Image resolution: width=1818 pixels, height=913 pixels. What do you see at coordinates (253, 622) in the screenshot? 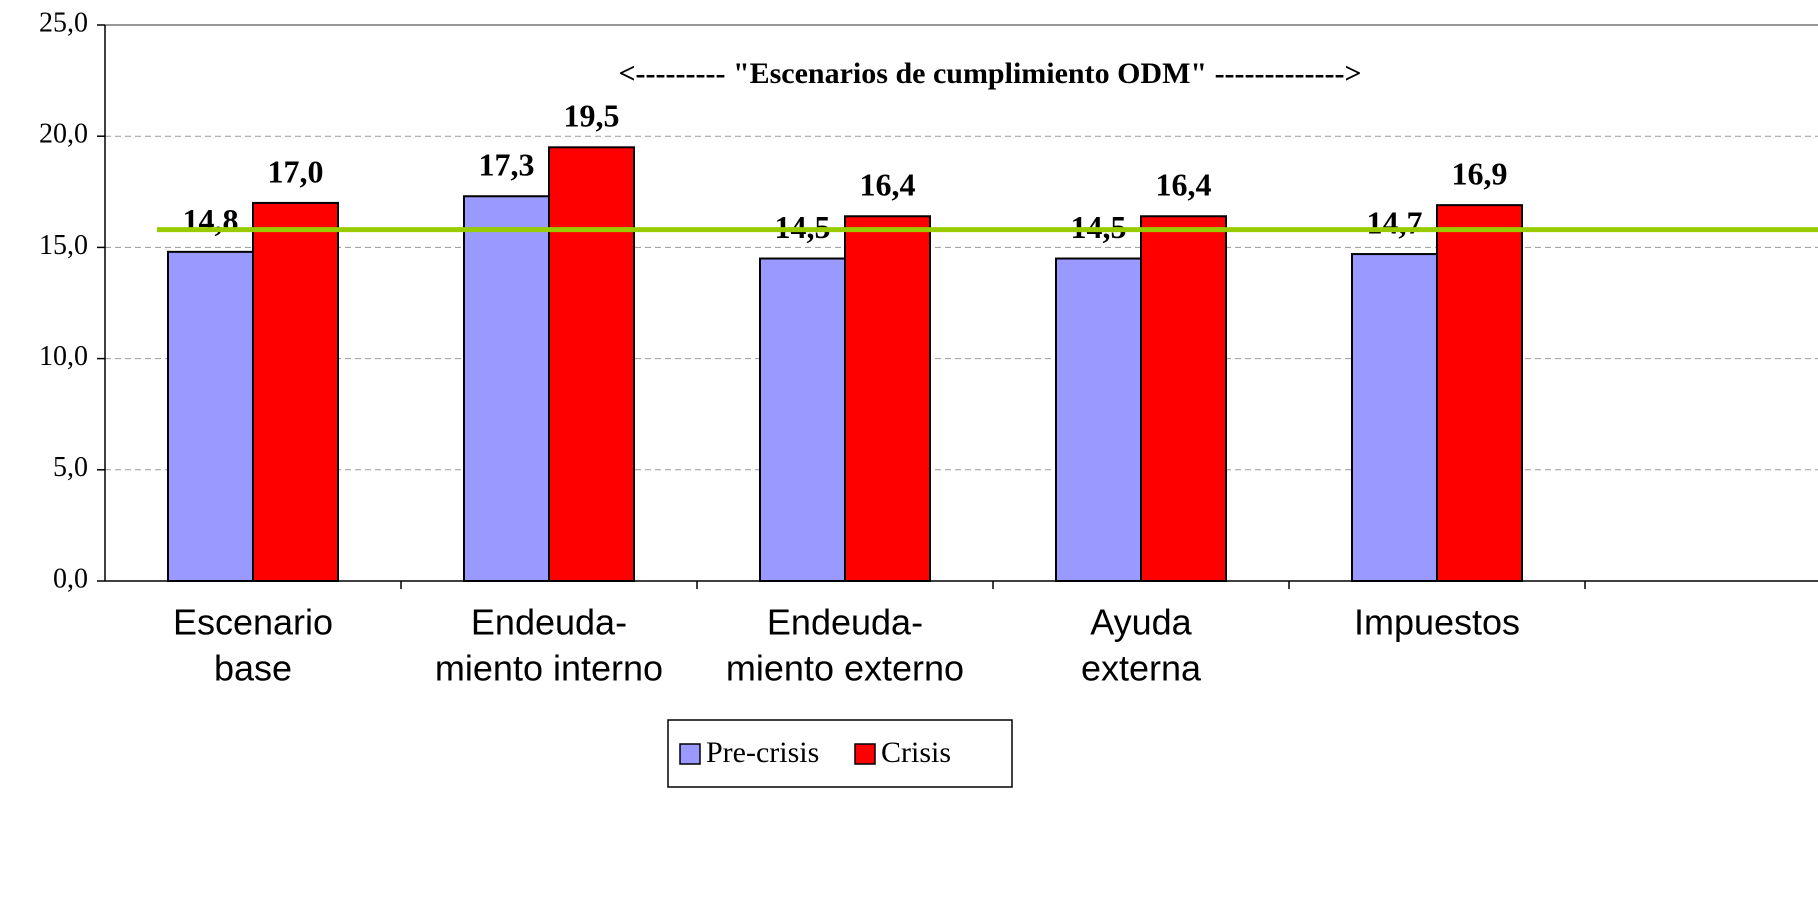
I see `x-tick-label: Escenario` at bounding box center [253, 622].